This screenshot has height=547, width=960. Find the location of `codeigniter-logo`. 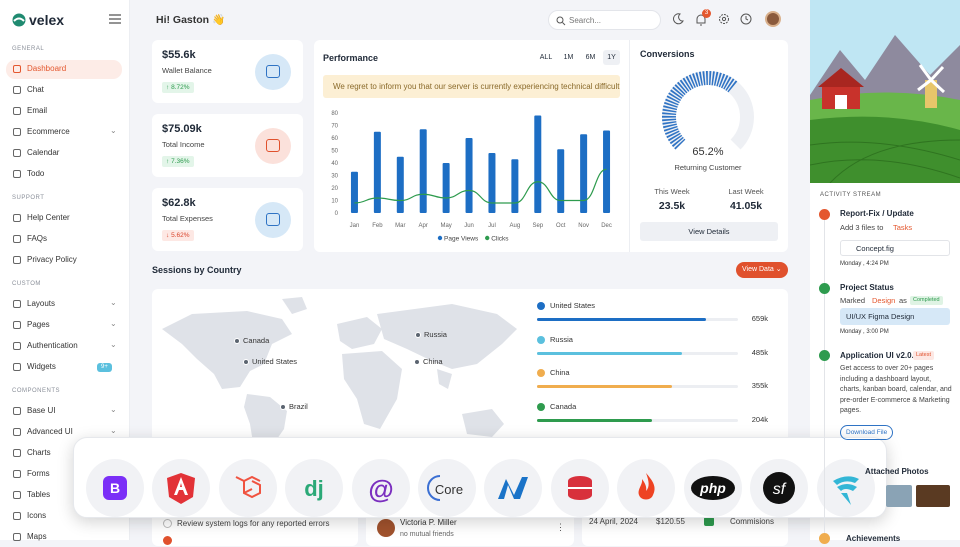

codeigniter-logo is located at coordinates (646, 488).